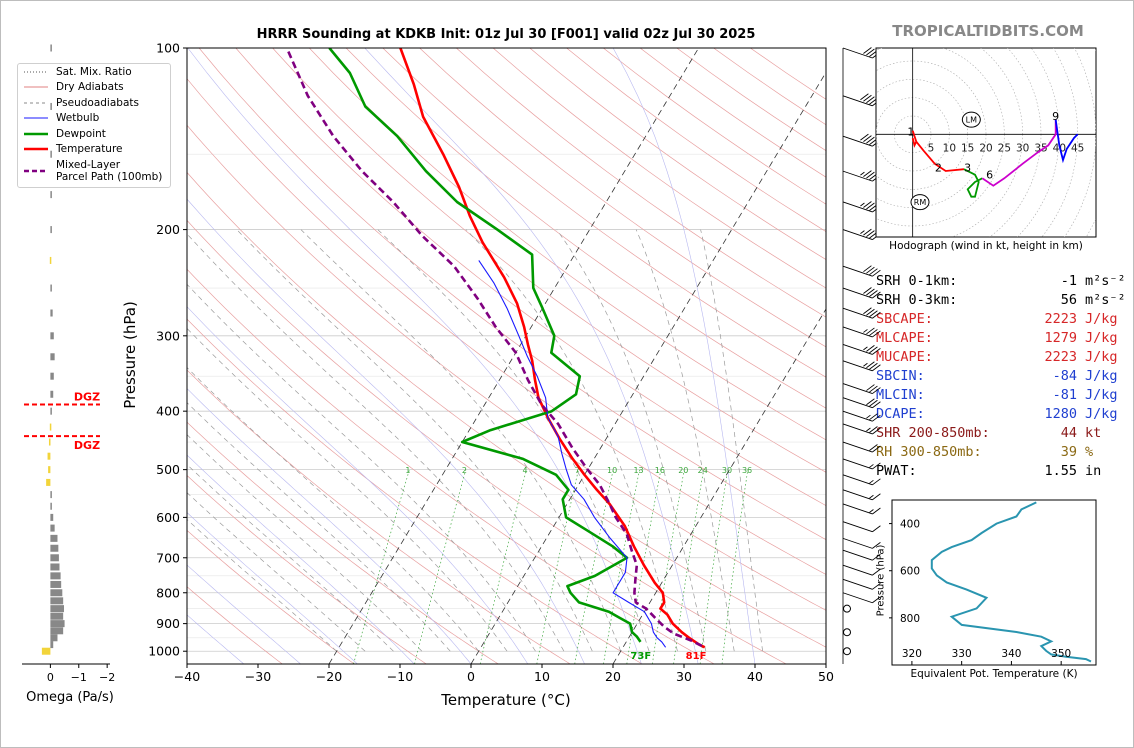 Image resolution: width=1134 pixels, height=748 pixels. What do you see at coordinates (1101, 319) in the screenshot?
I see `stat-unit: J/kg` at bounding box center [1101, 319].